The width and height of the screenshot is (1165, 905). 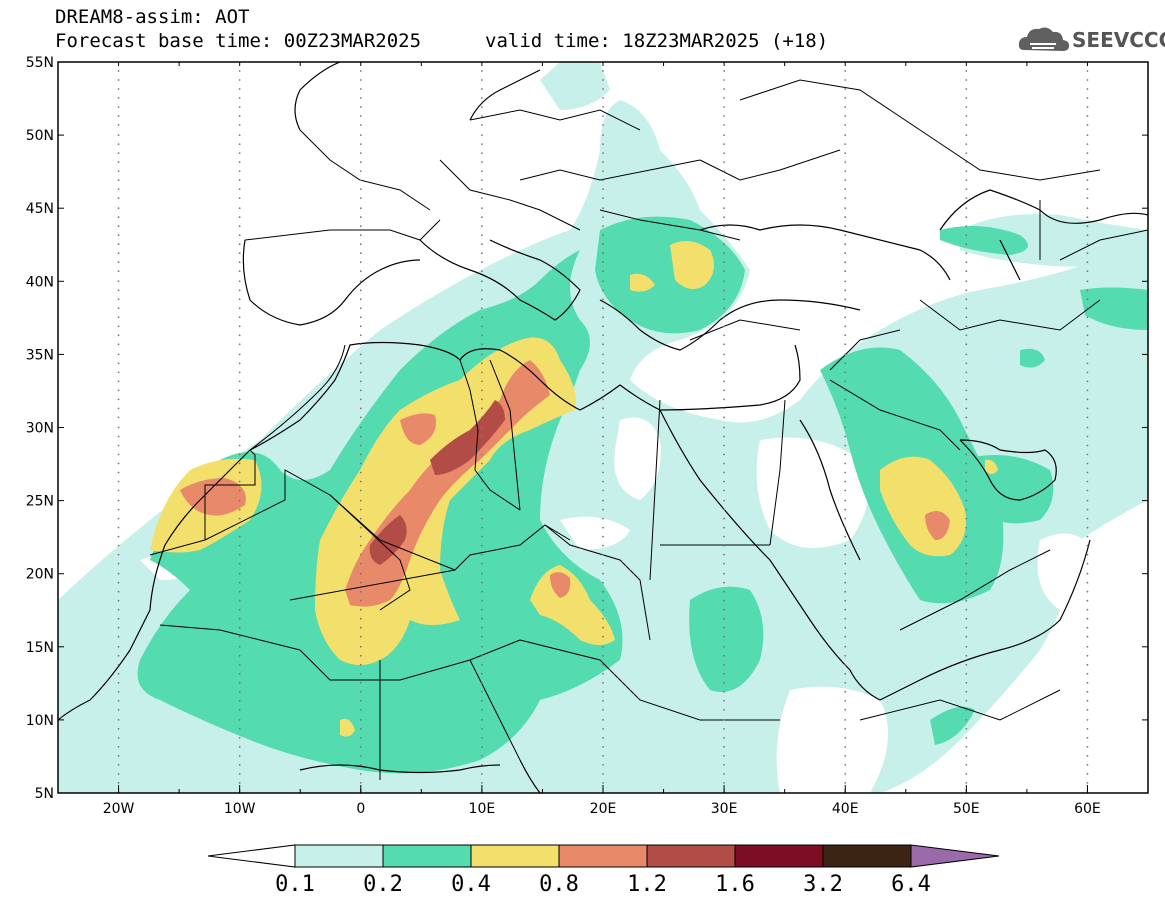 What do you see at coordinates (383, 884) in the screenshot?
I see `colorbar-label: 0.2` at bounding box center [383, 884].